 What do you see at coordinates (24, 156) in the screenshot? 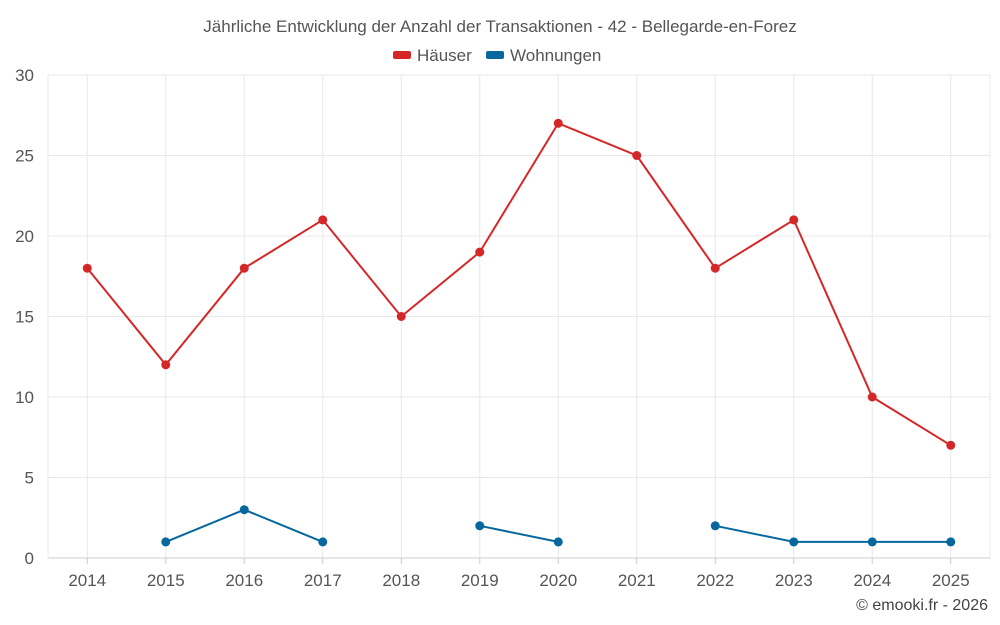
I see `y-tick-label: 25` at bounding box center [24, 156].